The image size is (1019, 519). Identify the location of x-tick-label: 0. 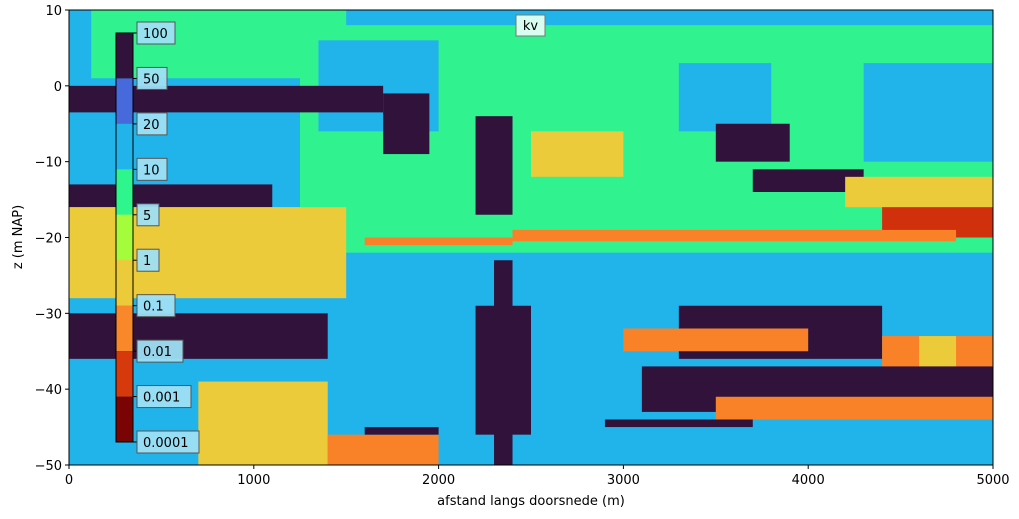
(69, 480).